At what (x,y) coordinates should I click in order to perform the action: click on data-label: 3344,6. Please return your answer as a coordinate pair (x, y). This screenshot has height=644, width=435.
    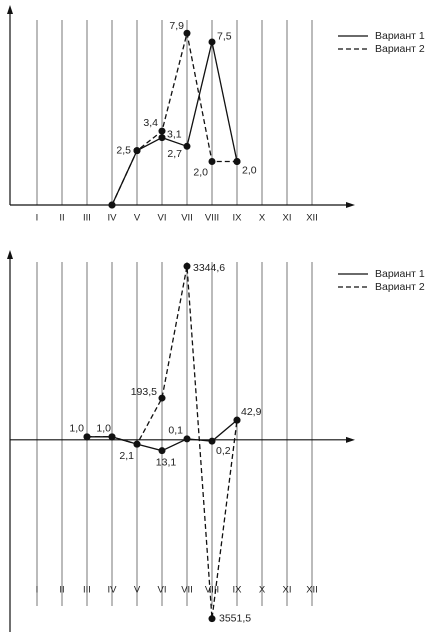
    Looking at the image, I should click on (209, 268).